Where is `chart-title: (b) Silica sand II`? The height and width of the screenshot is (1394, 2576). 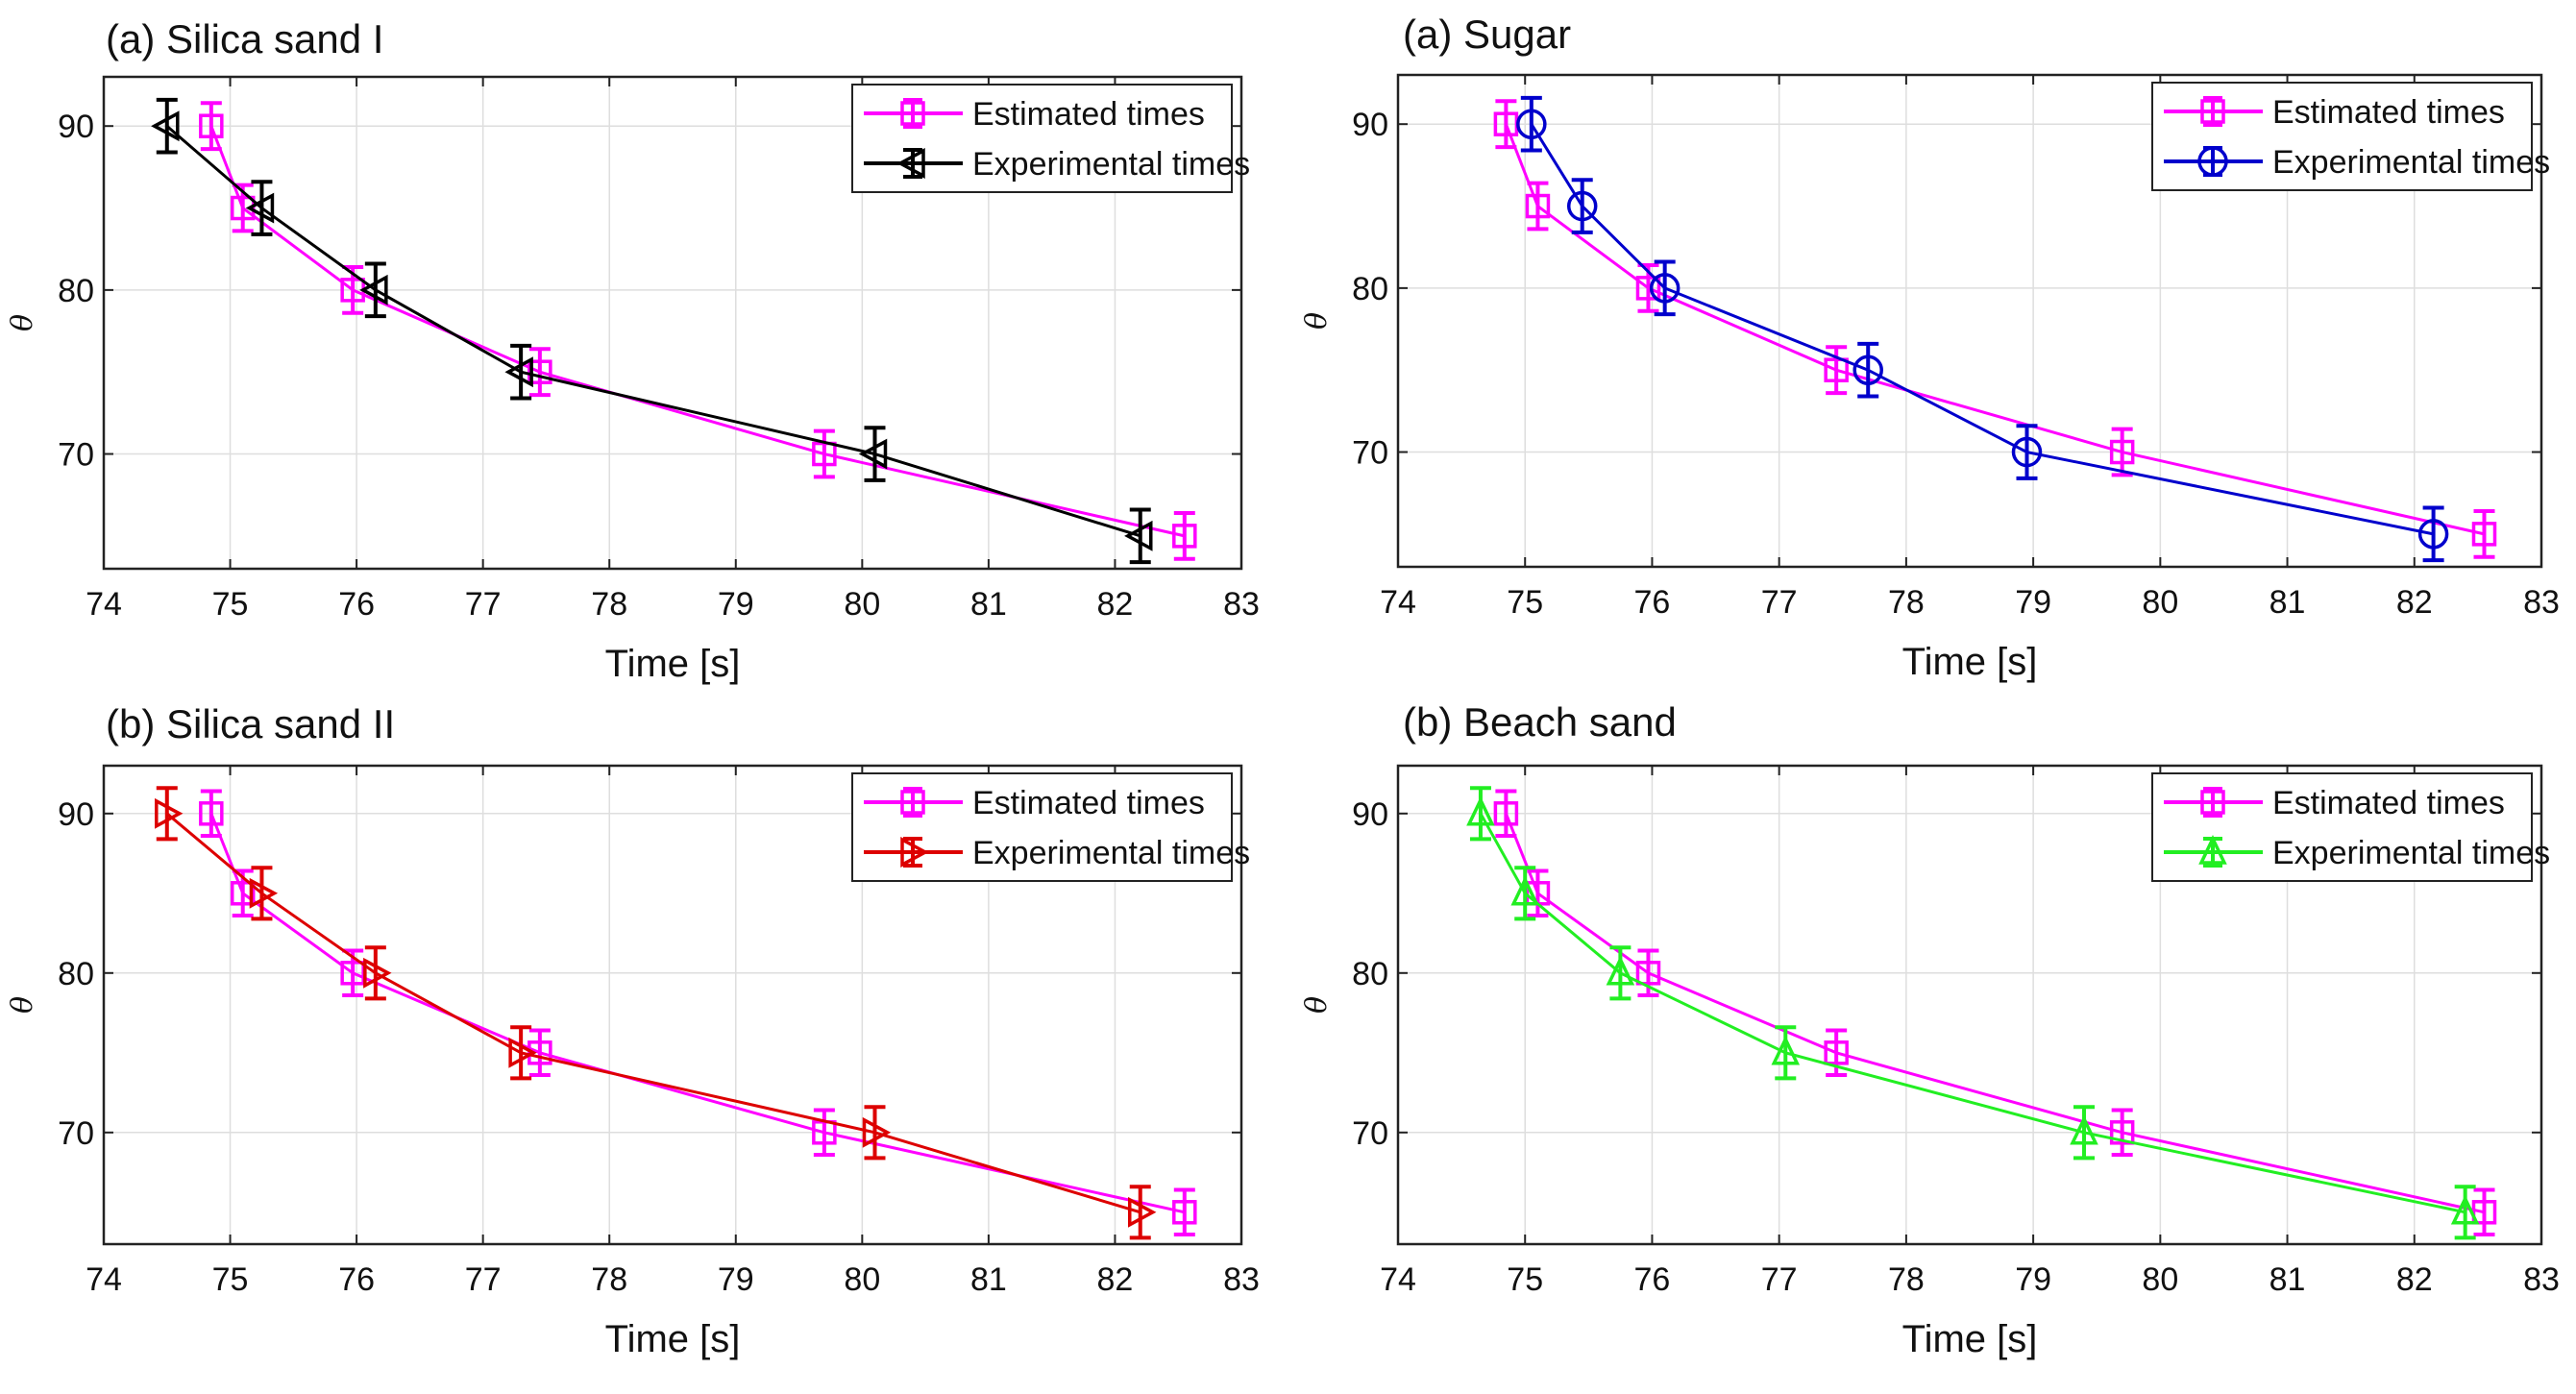
chart-title: (b) Silica sand II is located at coordinates (250, 723).